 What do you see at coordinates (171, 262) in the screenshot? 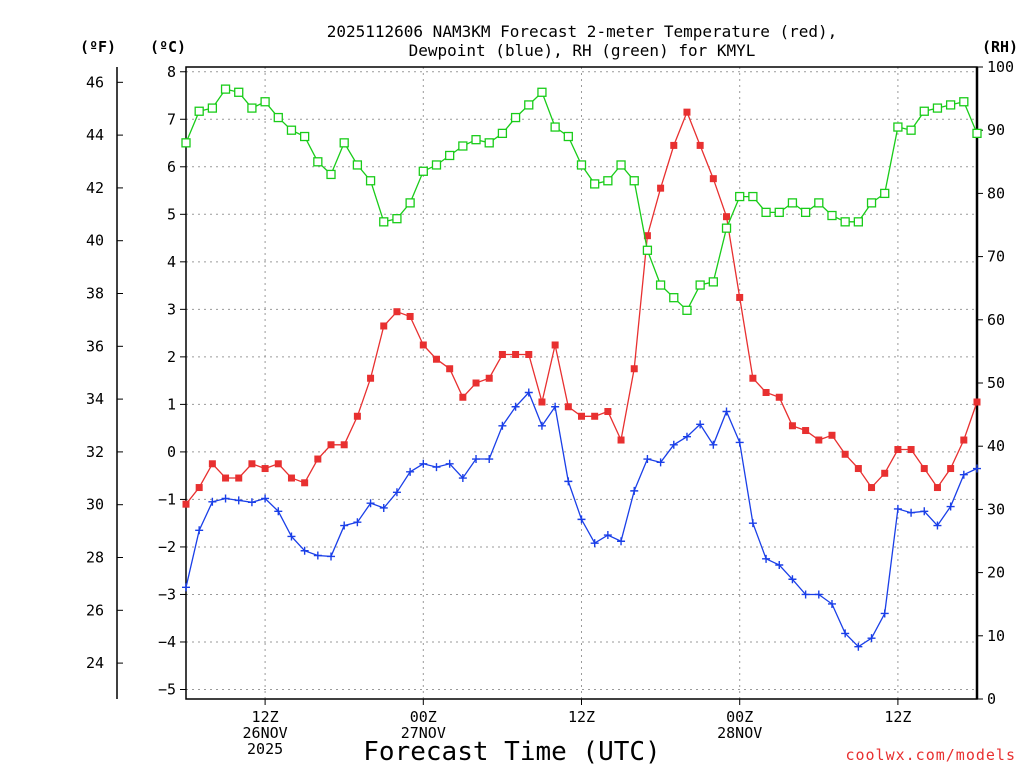
I see `celsius-tick-label: 4` at bounding box center [171, 262].